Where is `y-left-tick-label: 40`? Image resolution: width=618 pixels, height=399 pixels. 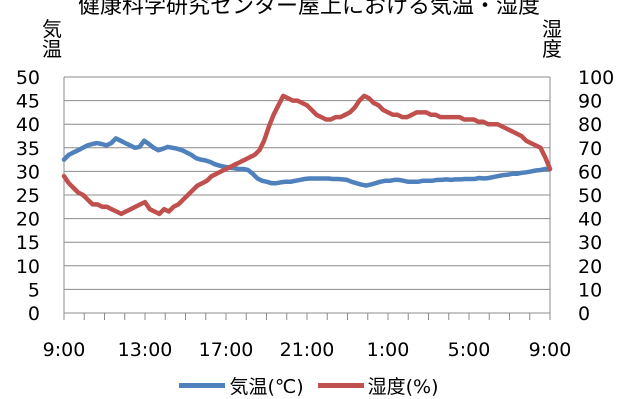 y-left-tick-label: 40 is located at coordinates (28, 125).